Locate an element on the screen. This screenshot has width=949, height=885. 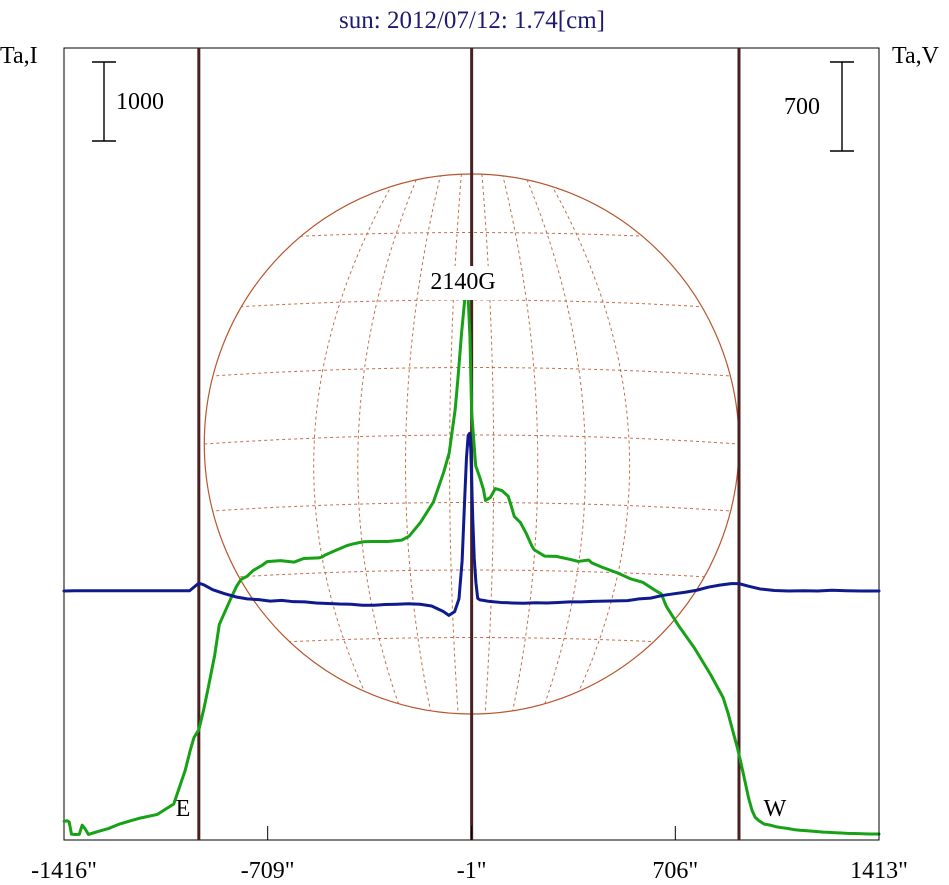
x-axis-tick-labels: -1416" -709" -1" 706" 1413" is located at coordinates (469, 871).